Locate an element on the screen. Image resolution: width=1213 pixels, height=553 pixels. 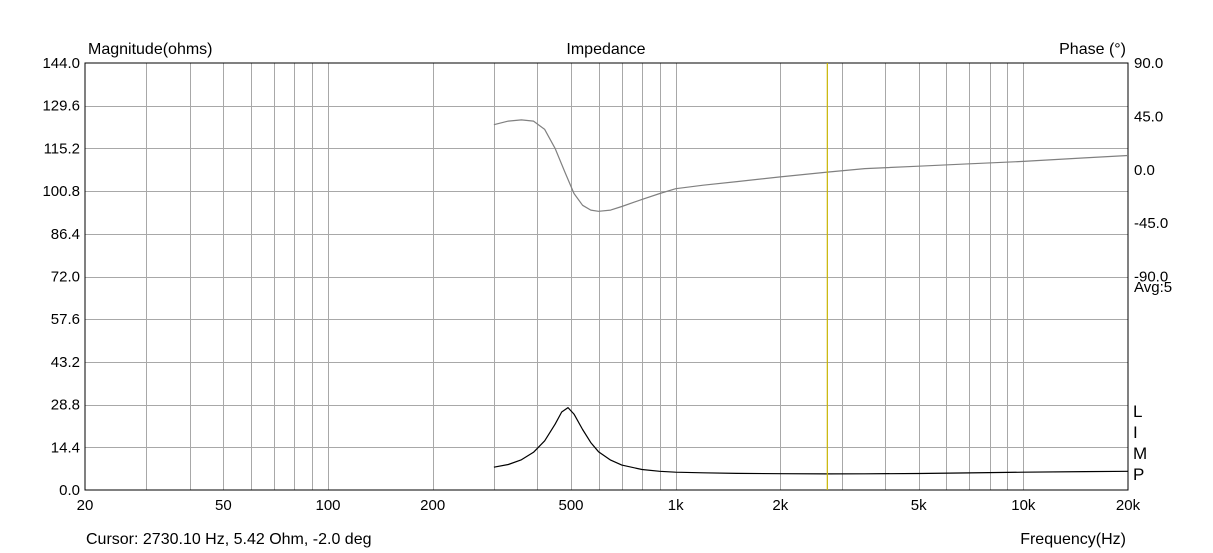
series-line-magnitude is located at coordinates (811, 441).